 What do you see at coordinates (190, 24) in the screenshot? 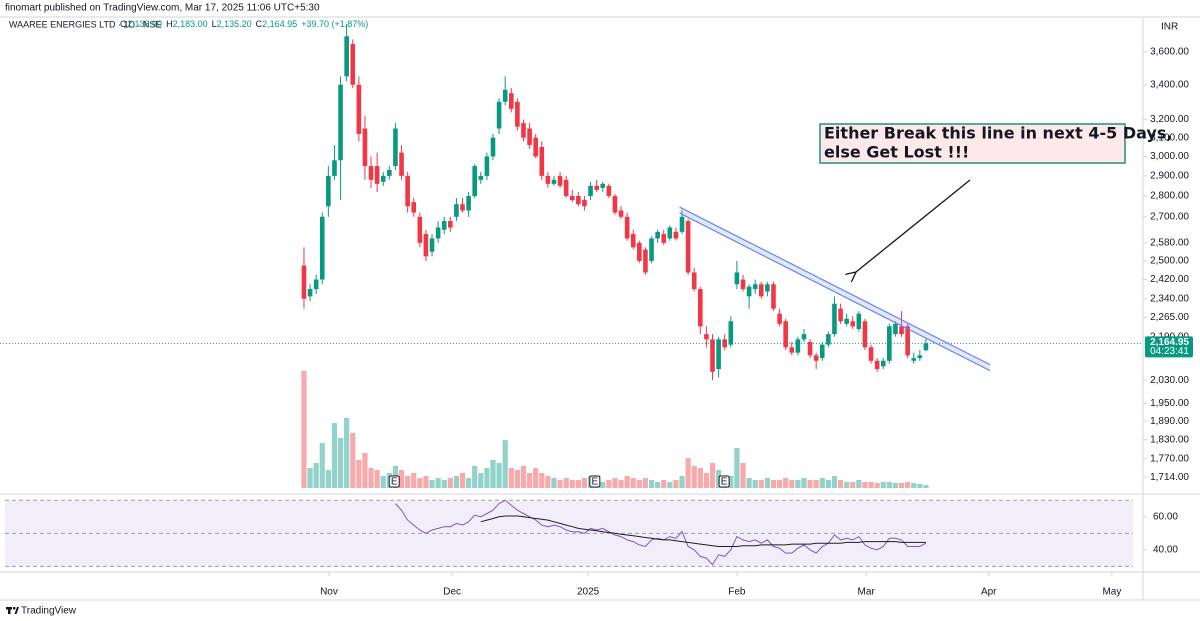
I see `quote-value: 2,183.00` at bounding box center [190, 24].